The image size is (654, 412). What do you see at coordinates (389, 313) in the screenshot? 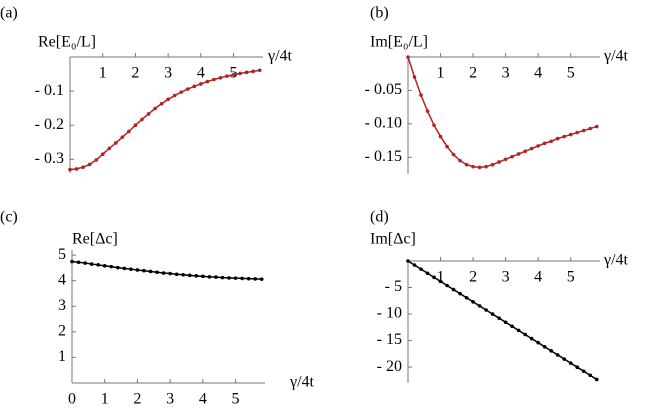
I see `y-tick-label: - 10` at bounding box center [389, 313].